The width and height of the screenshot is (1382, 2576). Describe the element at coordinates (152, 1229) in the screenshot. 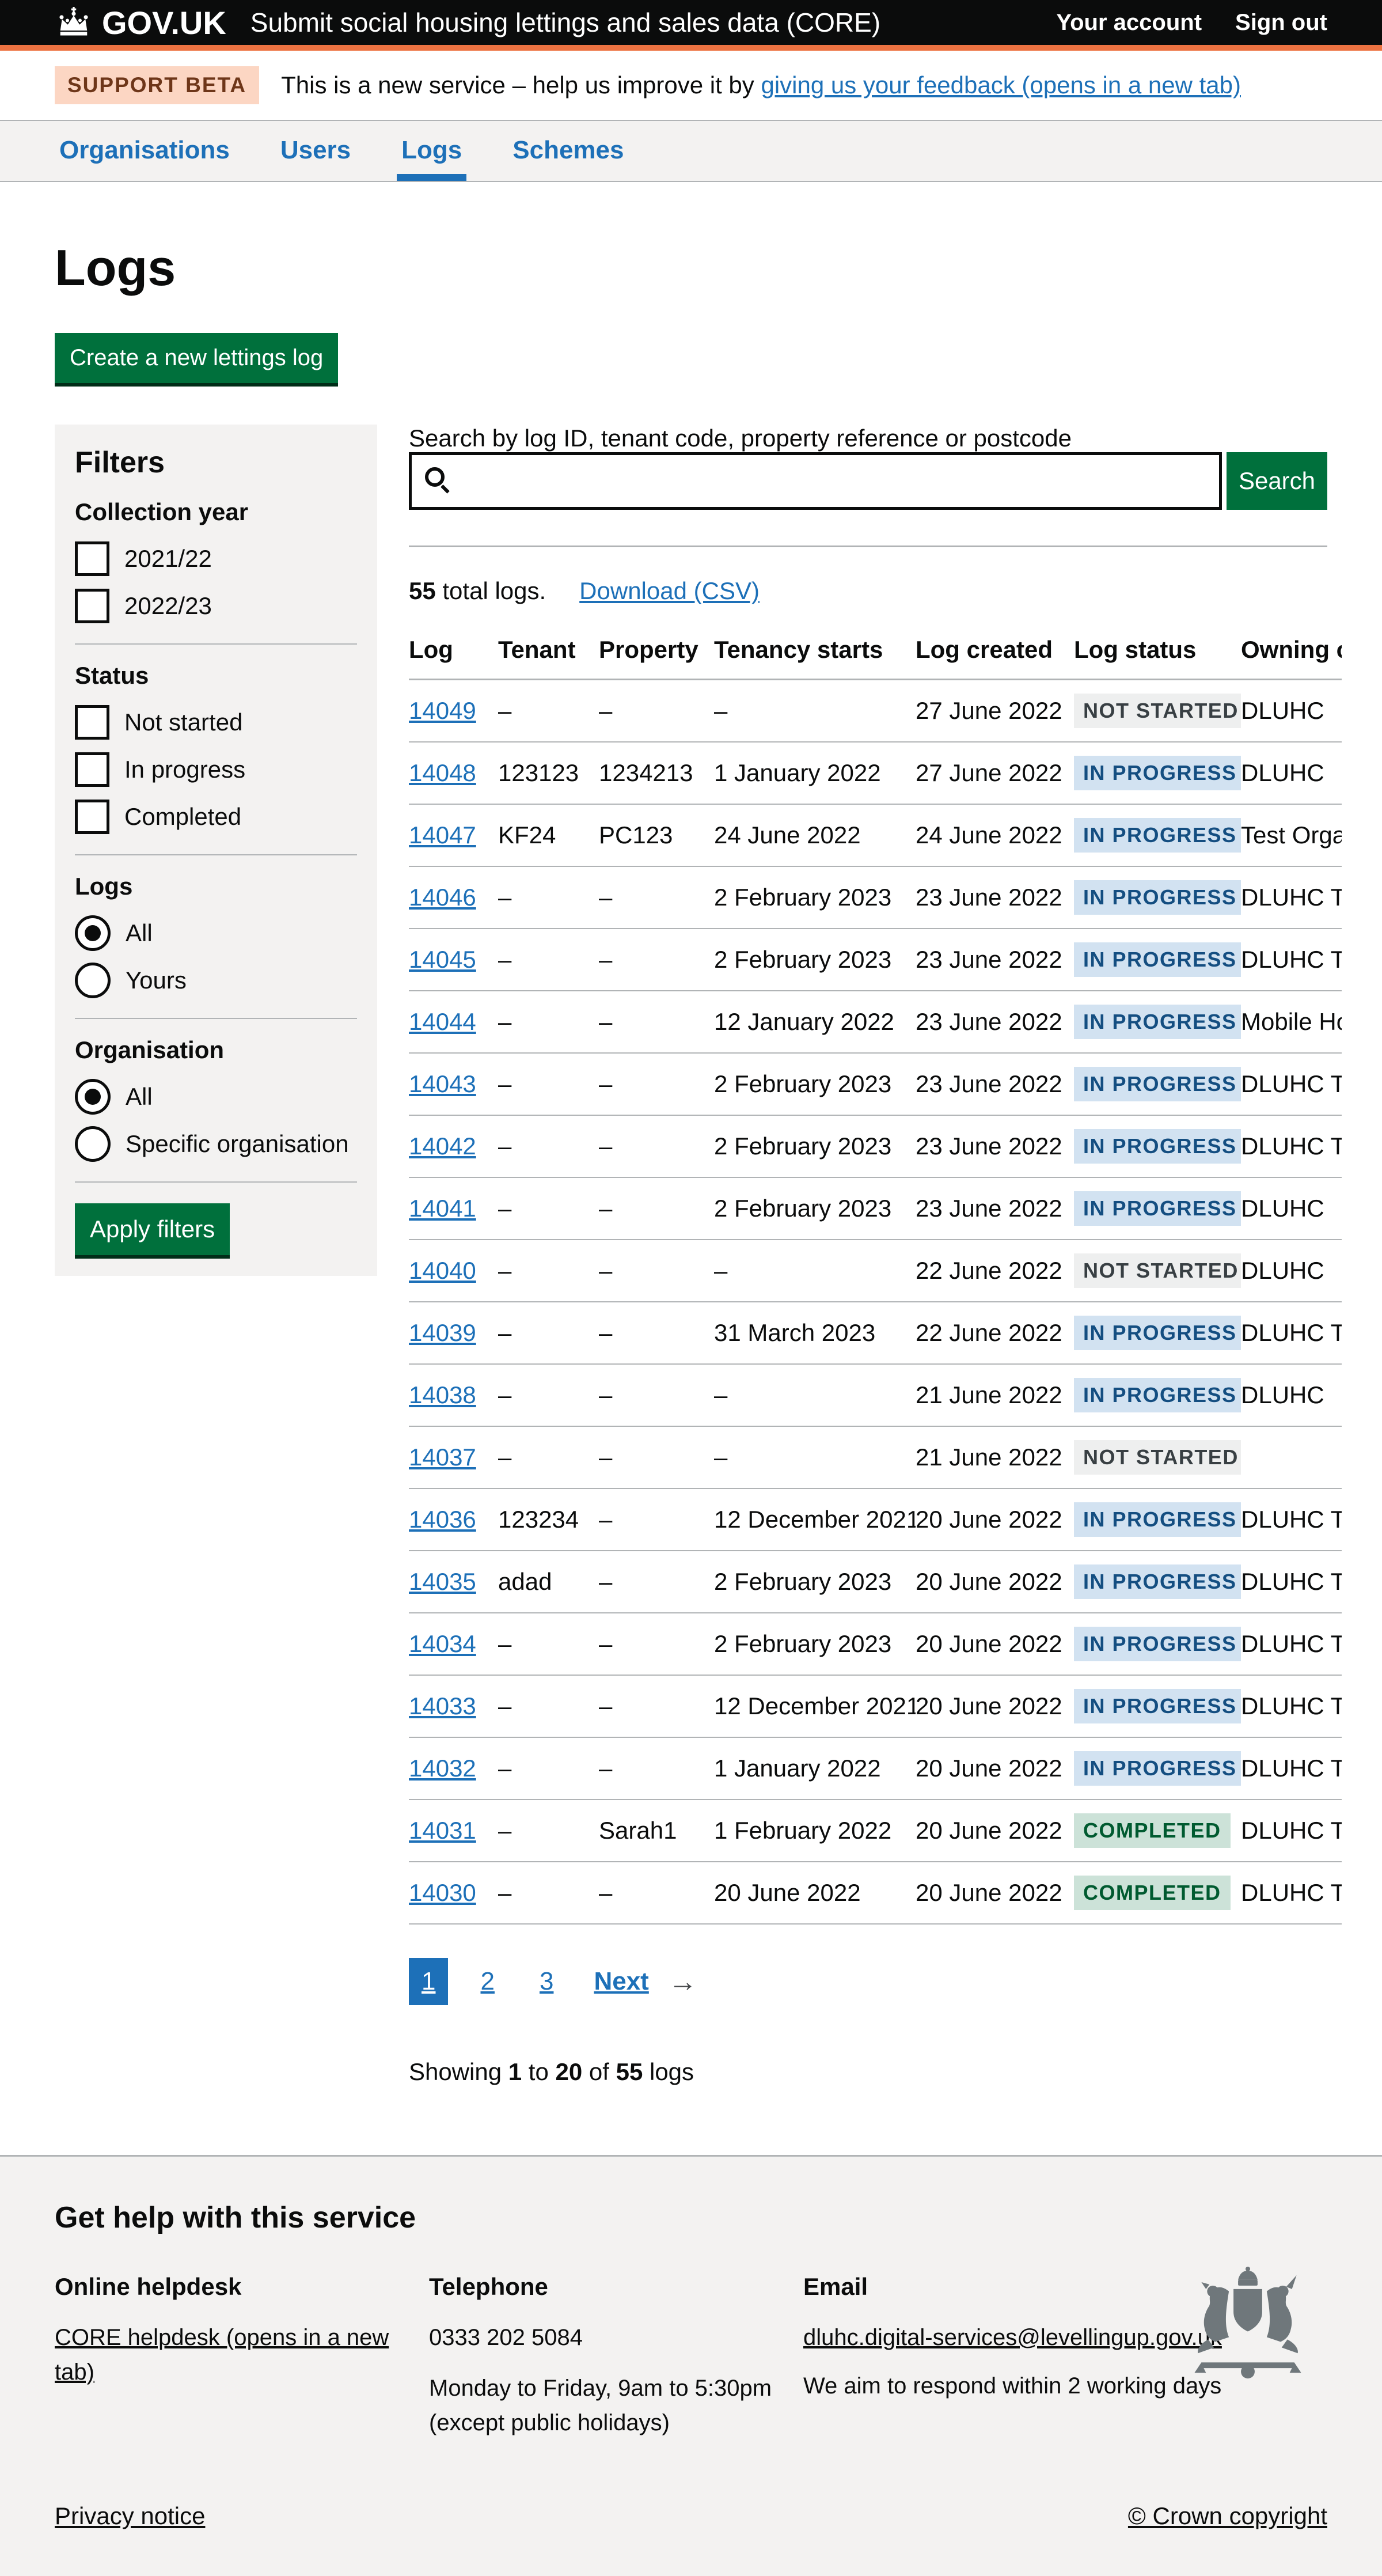

I see `apply-filters-button: Apply filters` at that location.